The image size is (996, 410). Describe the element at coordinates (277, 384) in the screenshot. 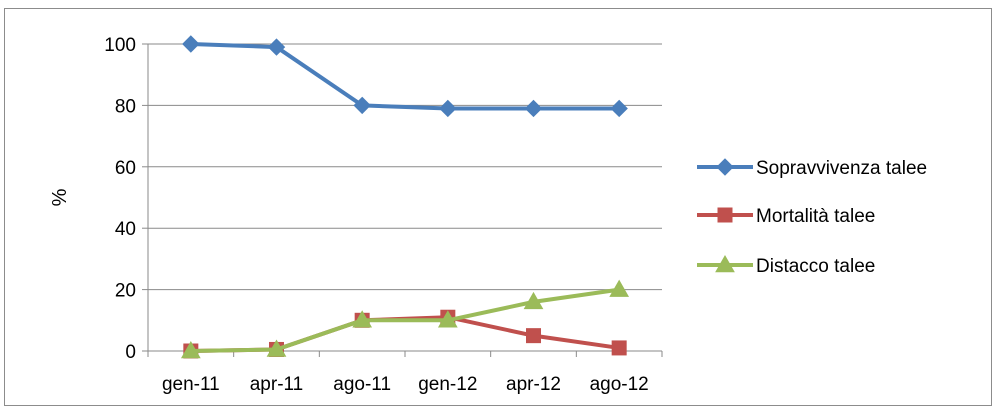

I see `x-tick-label: apr-11` at that location.